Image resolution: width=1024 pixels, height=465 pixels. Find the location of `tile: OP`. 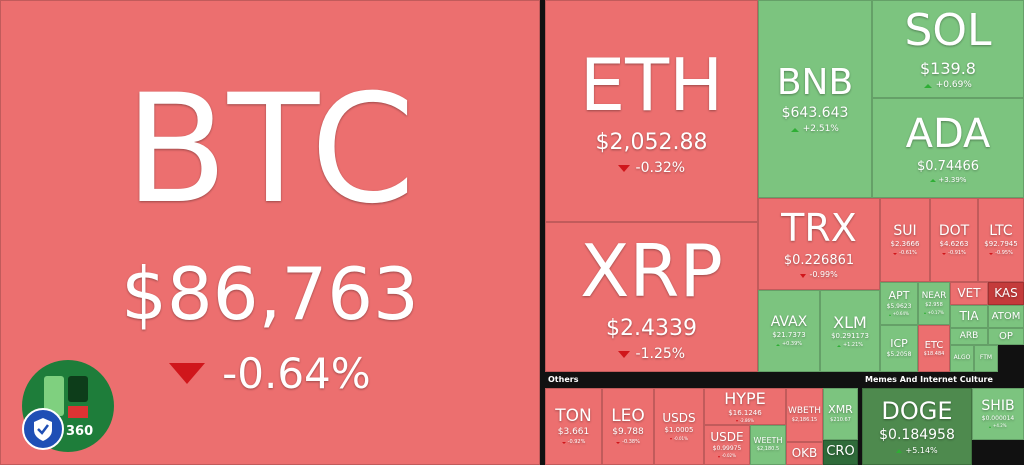

tile: OP is located at coordinates (1006, 336).